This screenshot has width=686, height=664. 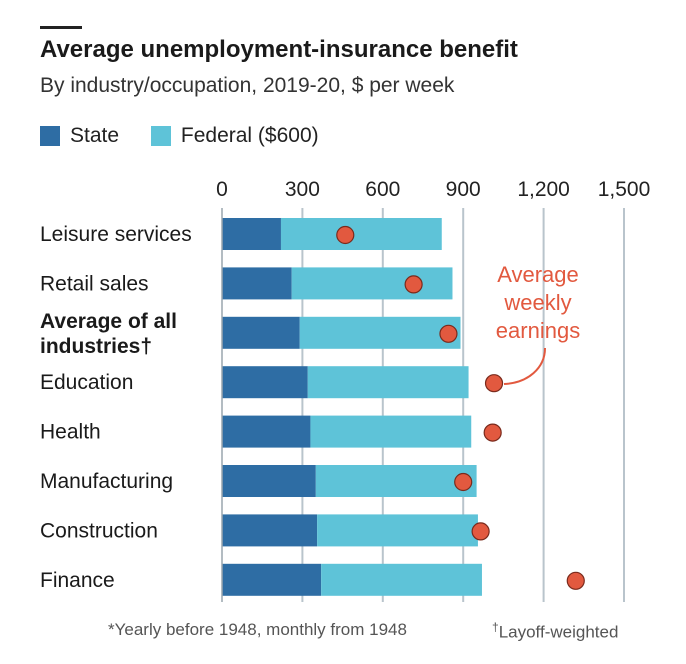 I want to click on annotation-label: Average, so click(x=538, y=274).